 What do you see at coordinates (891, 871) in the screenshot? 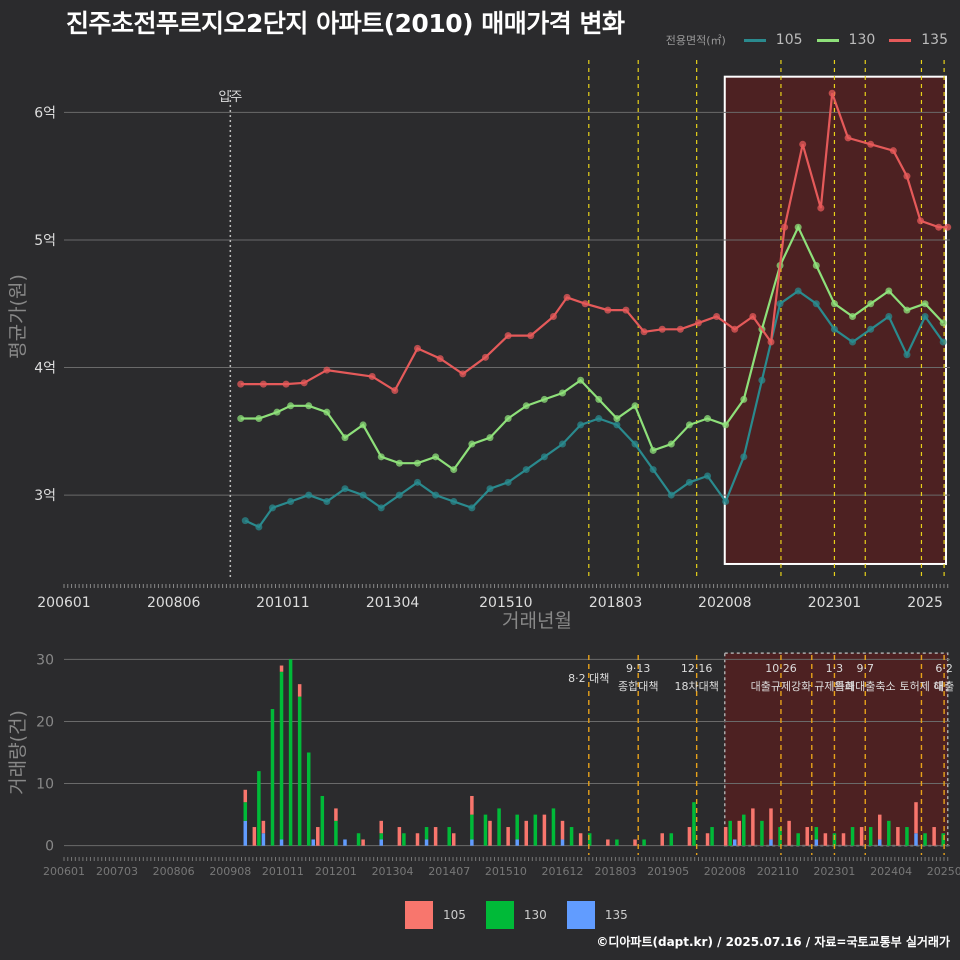
I see `x-tick-label: 202404` at bounding box center [891, 871].